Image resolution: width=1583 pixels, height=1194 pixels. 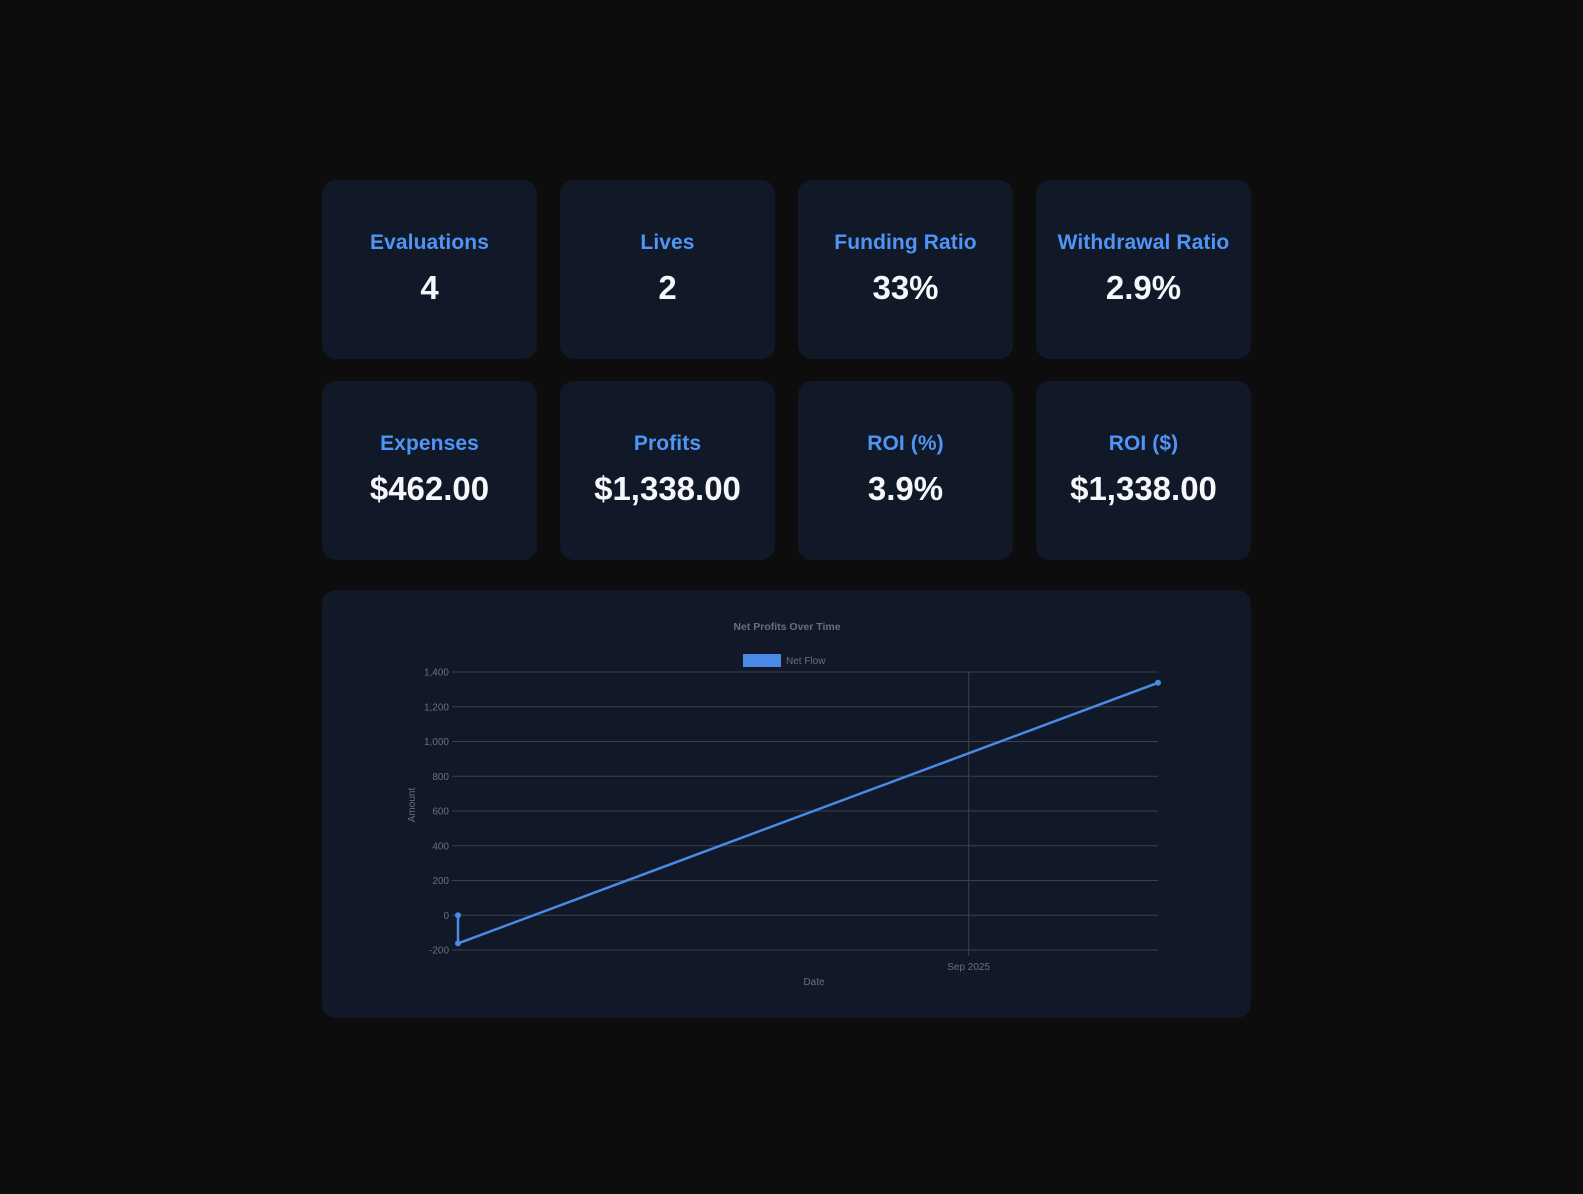 I want to click on stat-label: Funding Ratio, so click(x=905, y=242).